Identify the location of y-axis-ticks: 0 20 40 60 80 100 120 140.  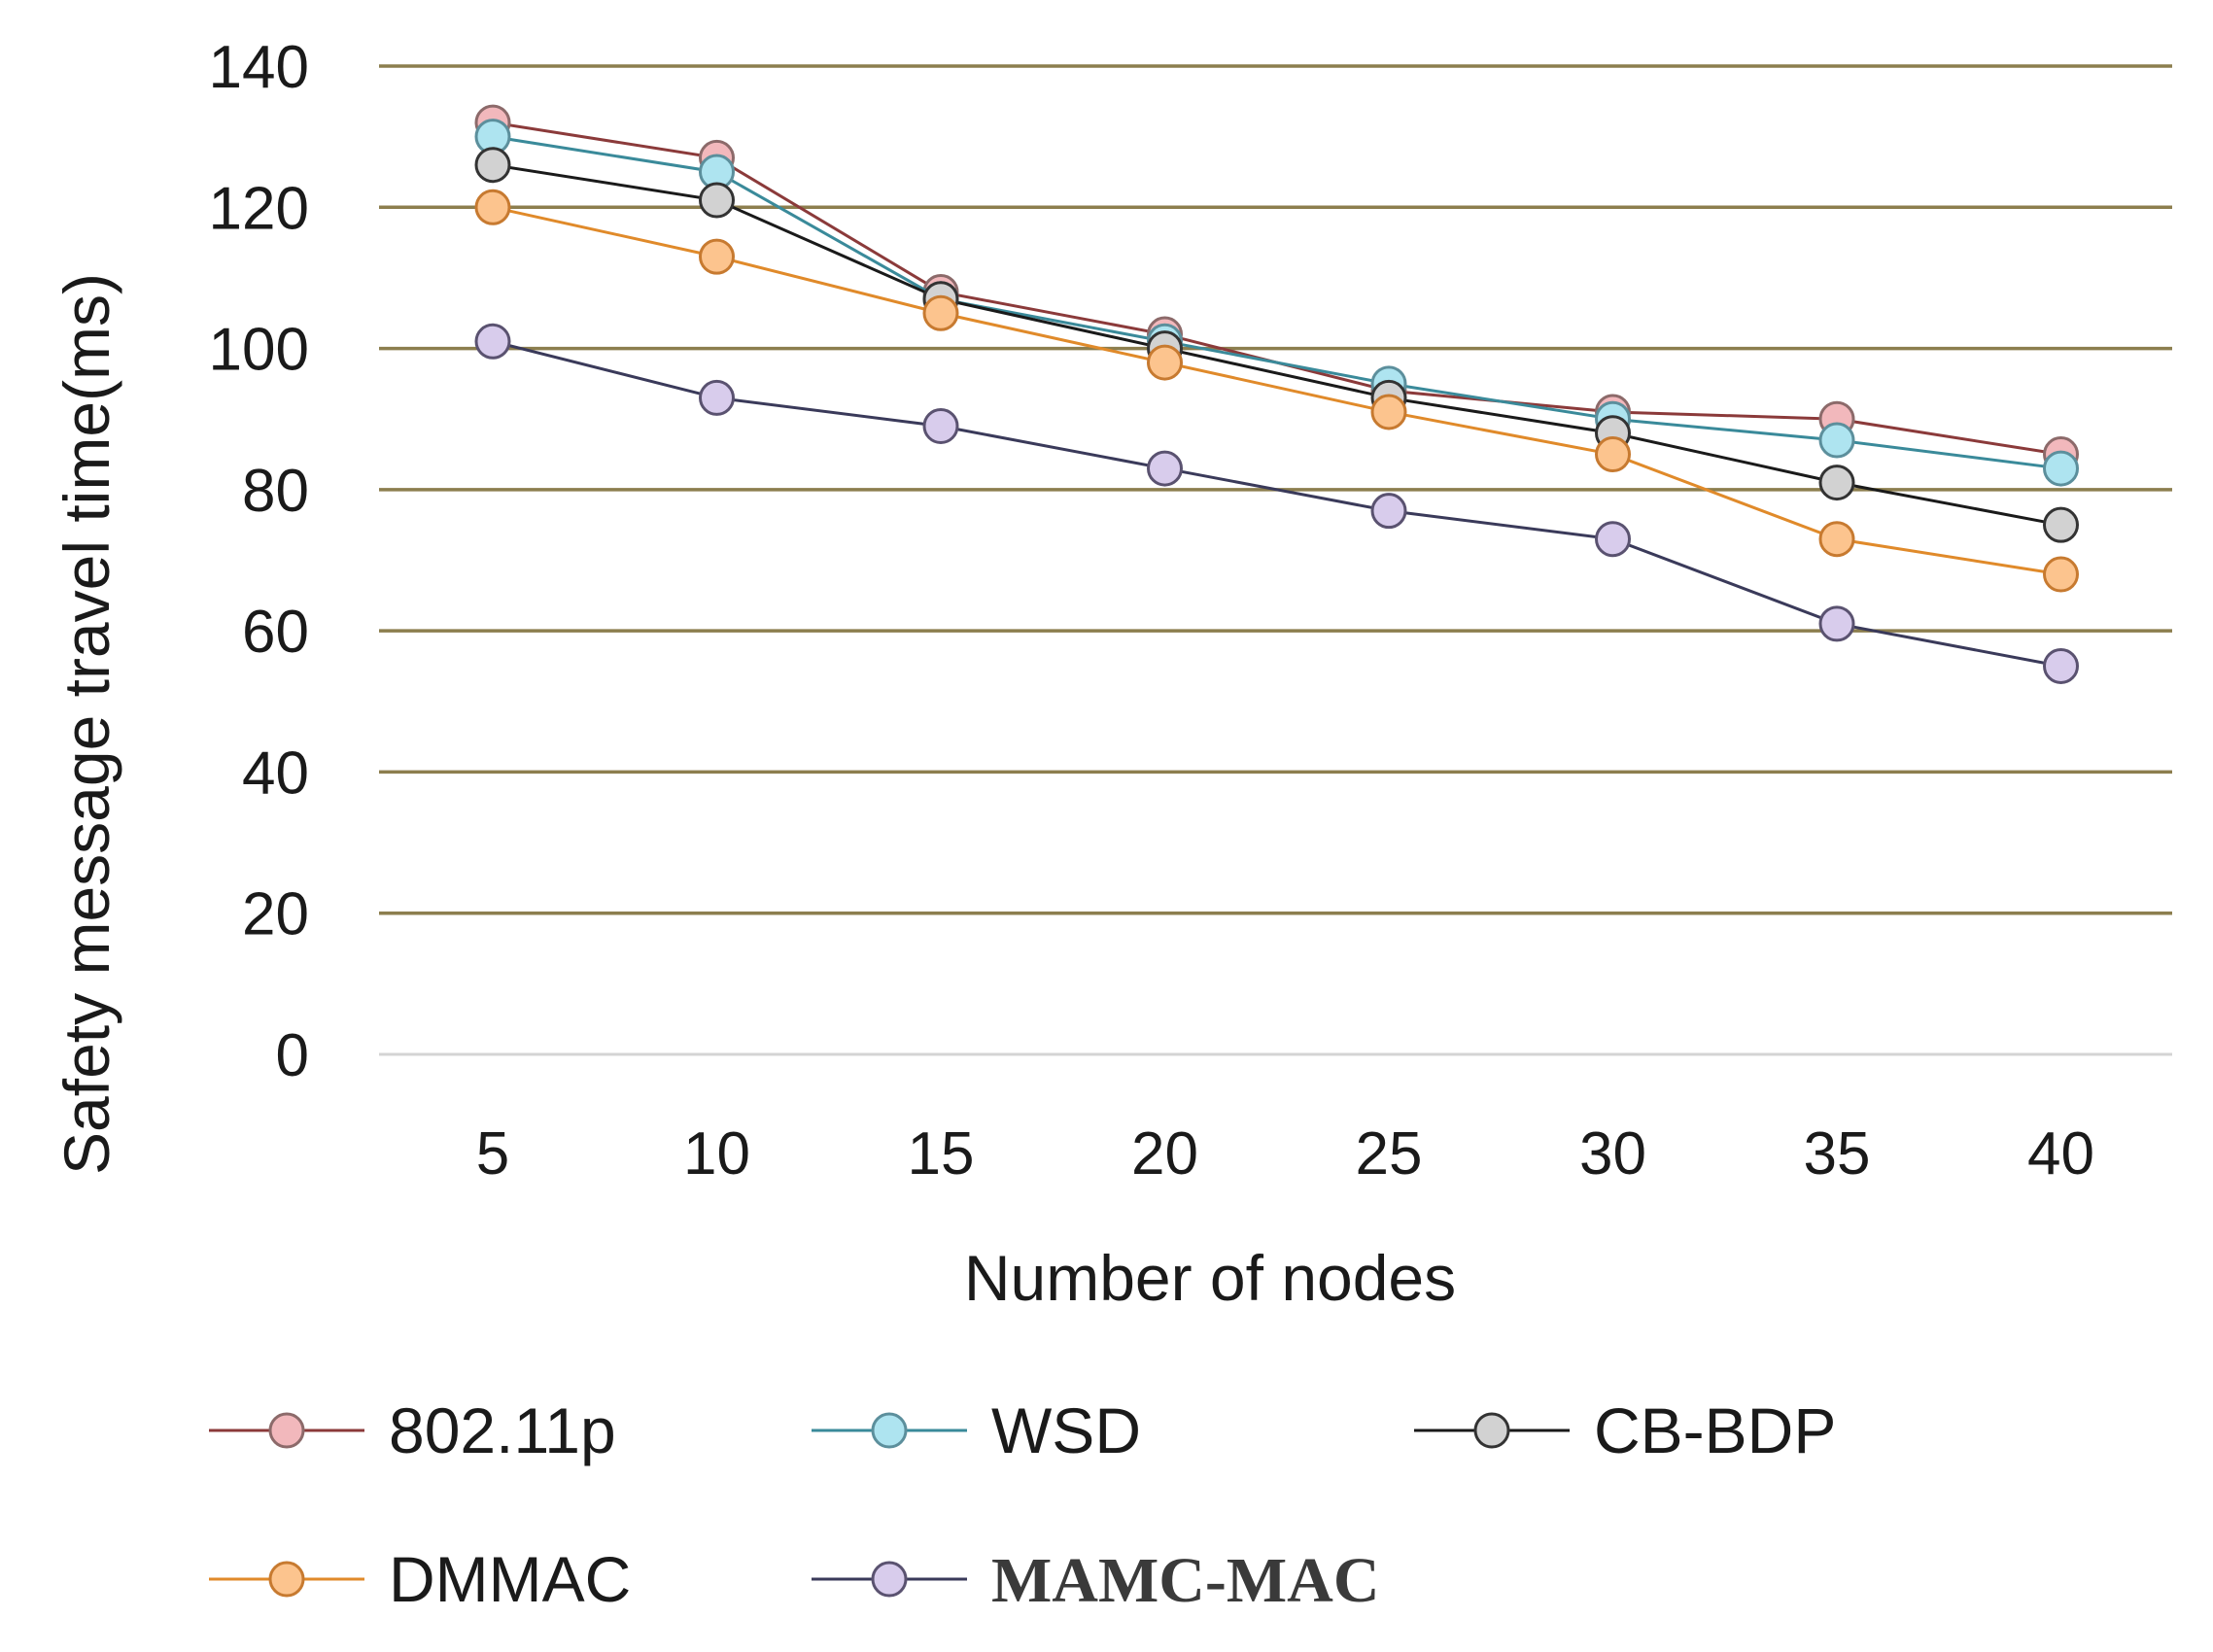
(259, 561).